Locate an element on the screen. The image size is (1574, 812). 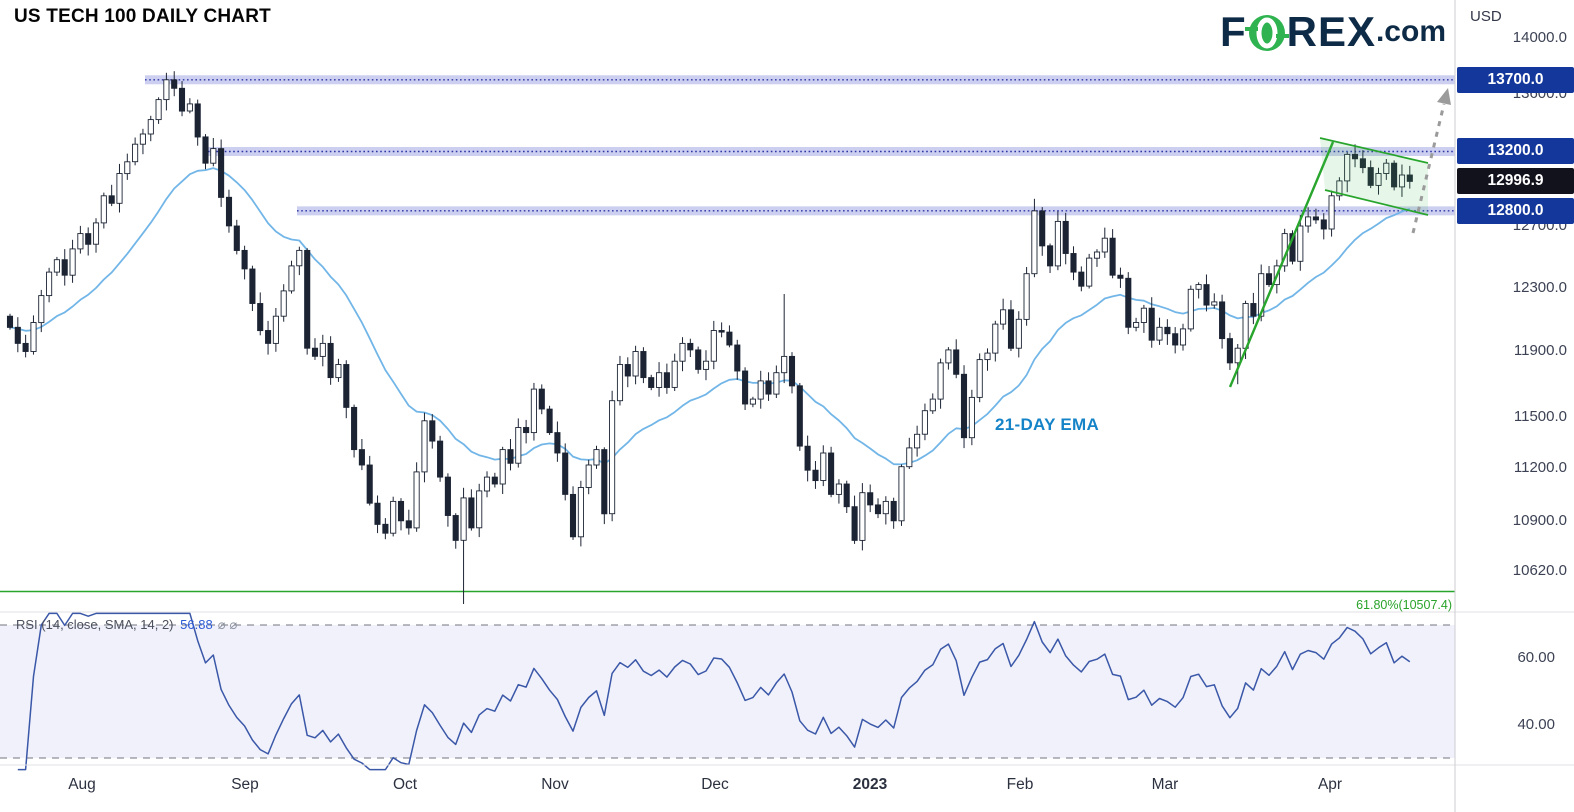
price-level-badge-13200.0: 13200.0 is located at coordinates (1515, 151).